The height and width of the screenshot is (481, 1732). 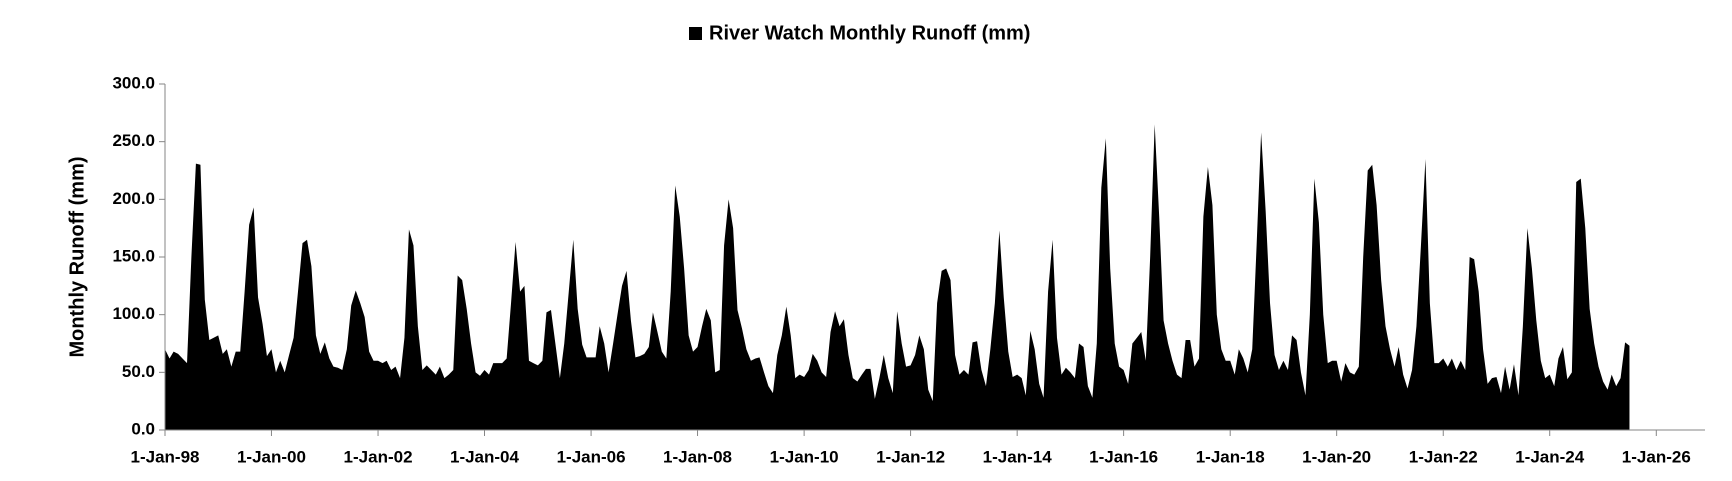 I want to click on x-tick-label: 1-Jan-22, so click(x=1443, y=456).